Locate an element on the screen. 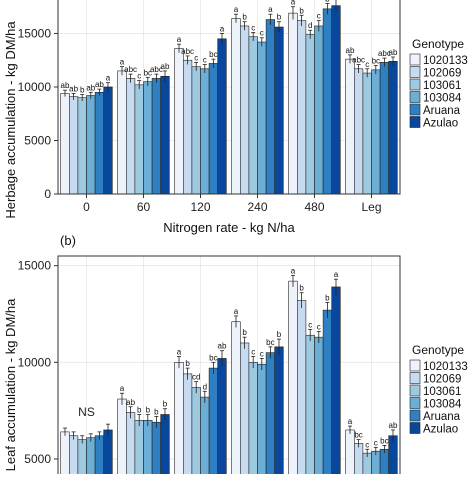 Image resolution: width=474 pixels, height=479 pixels. panel-b-label: (b) is located at coordinates (68, 240).